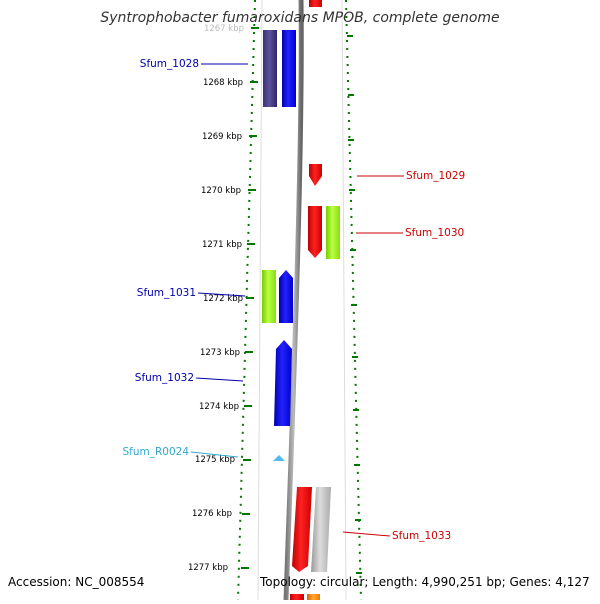 This screenshot has width=600, height=604. Describe the element at coordinates (222, 137) in the screenshot. I see `ruler-label: 1269 kbp` at that location.